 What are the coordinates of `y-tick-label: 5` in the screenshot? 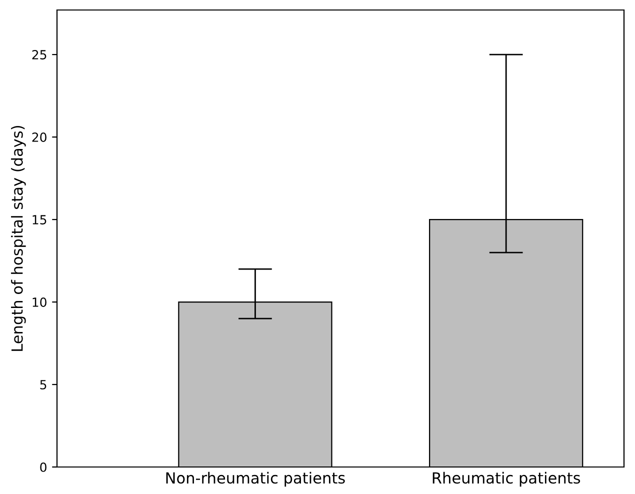 It's located at (43, 385).